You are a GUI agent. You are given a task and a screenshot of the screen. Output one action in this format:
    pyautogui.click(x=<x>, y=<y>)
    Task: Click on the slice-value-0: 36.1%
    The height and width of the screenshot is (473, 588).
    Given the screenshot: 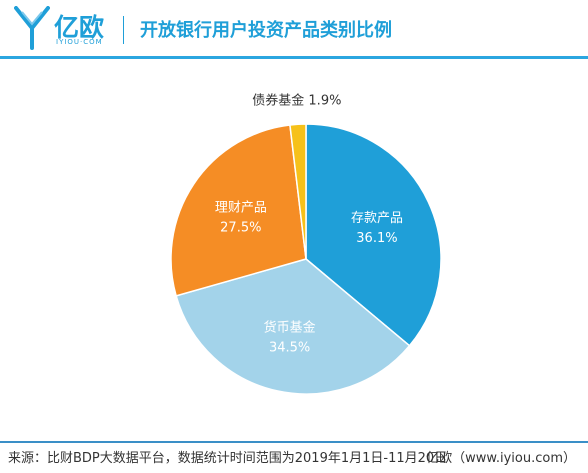 What is the action you would take?
    pyautogui.click(x=376, y=238)
    